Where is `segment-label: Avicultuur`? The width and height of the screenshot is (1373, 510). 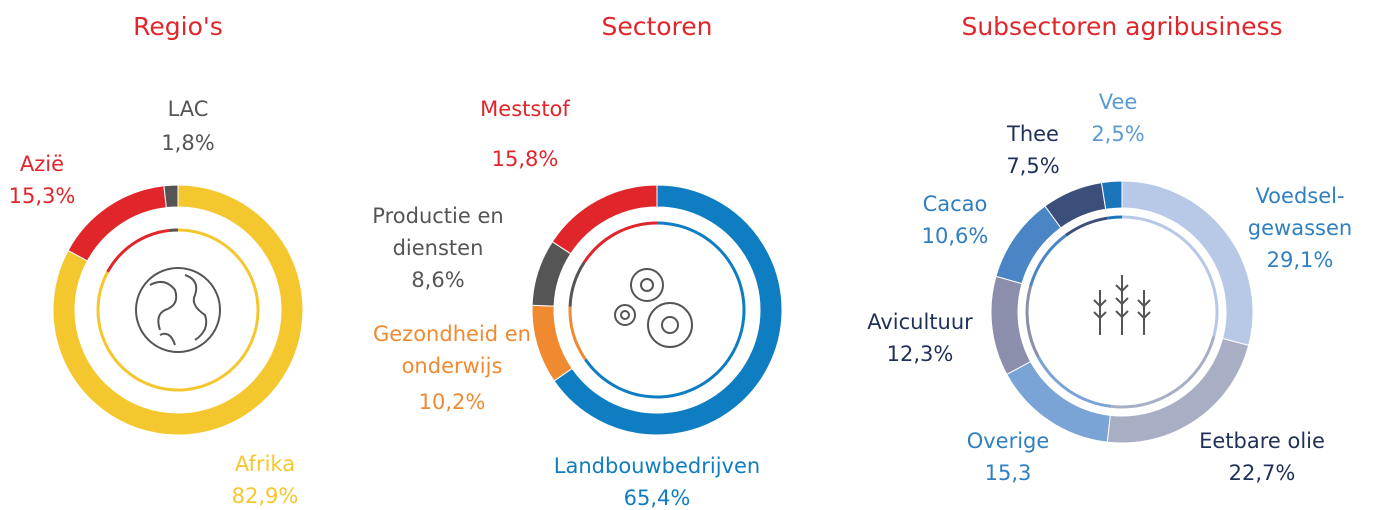 segment-label: Avicultuur is located at coordinates (920, 322).